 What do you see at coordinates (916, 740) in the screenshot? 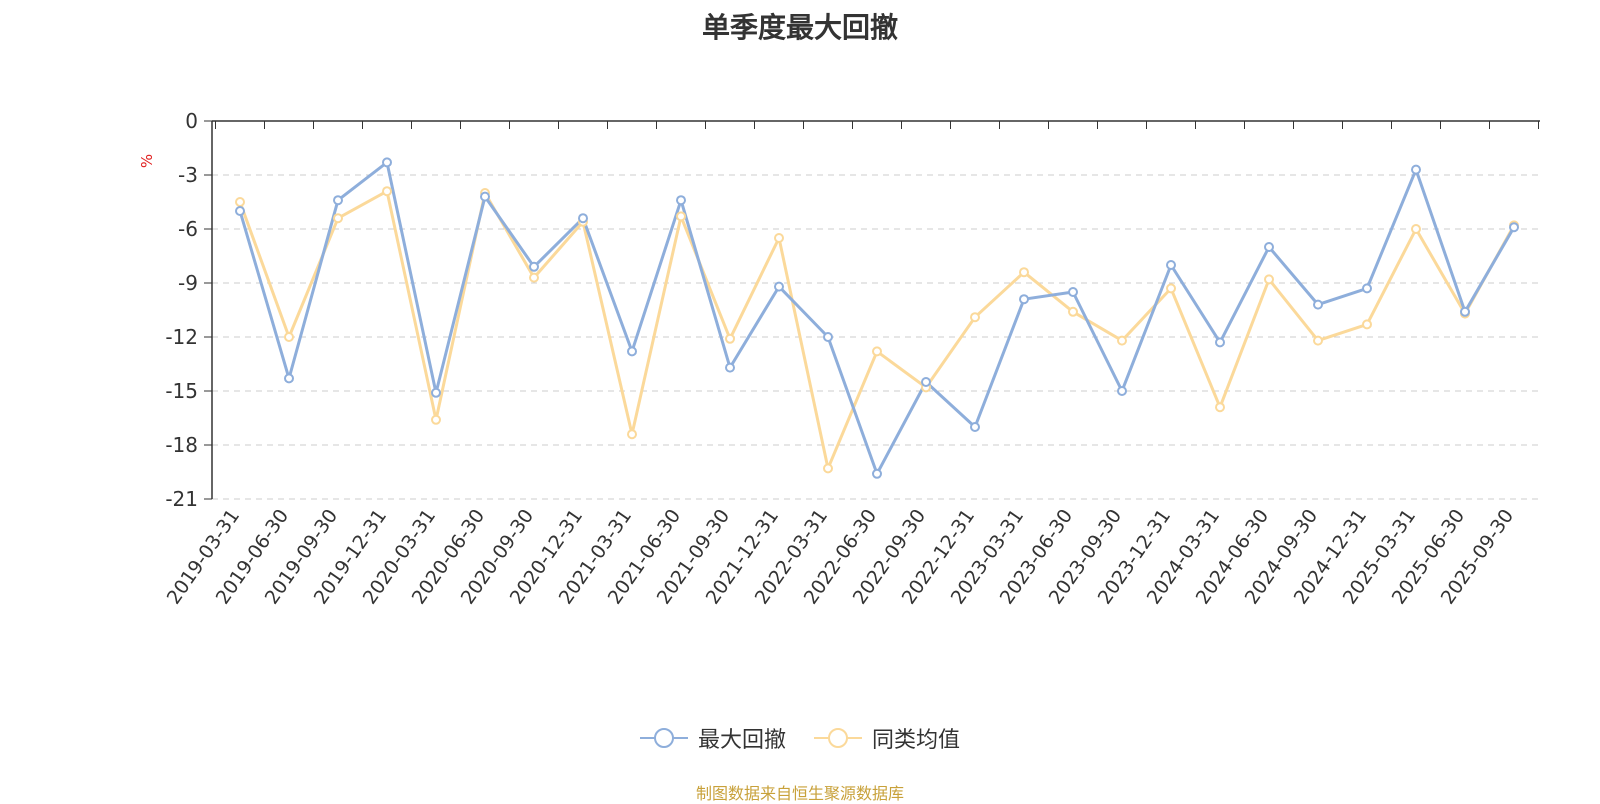
I see `legend-label: 同类均值` at bounding box center [916, 740].